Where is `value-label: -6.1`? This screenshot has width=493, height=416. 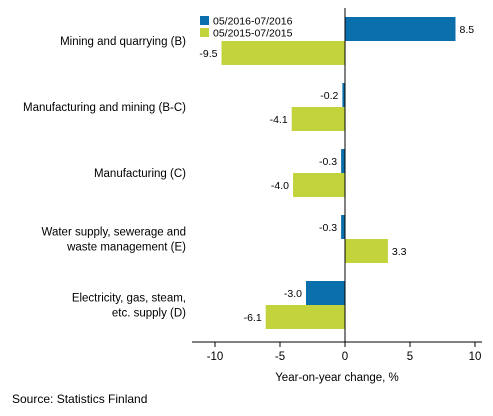 value-label: -6.1 is located at coordinates (253, 318).